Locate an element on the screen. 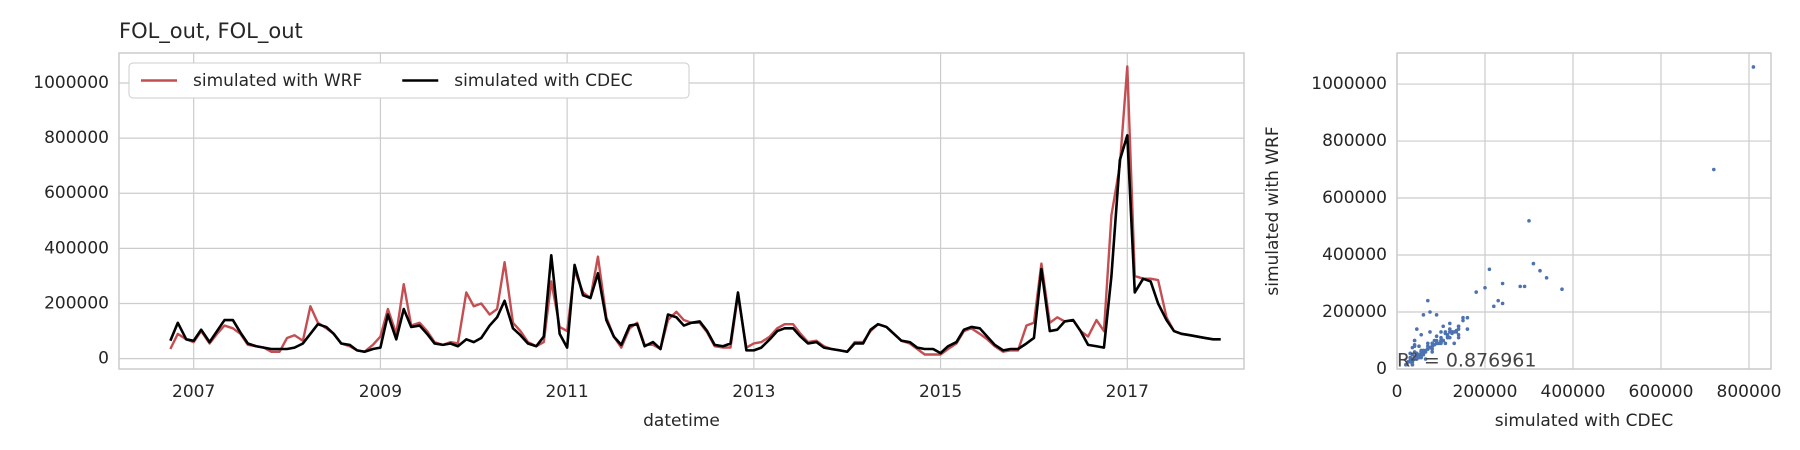 The height and width of the screenshot is (450, 1800). x-axis-label: datetime is located at coordinates (681, 421).